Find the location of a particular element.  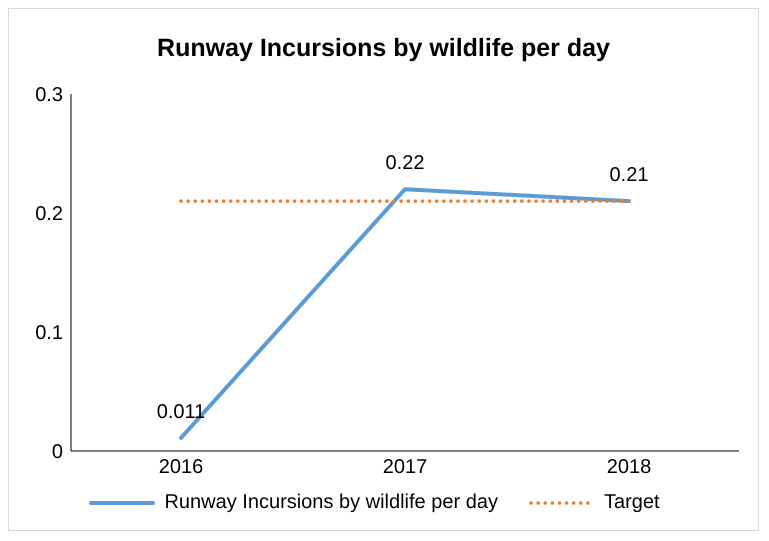

data-label: 0.22 is located at coordinates (405, 163).